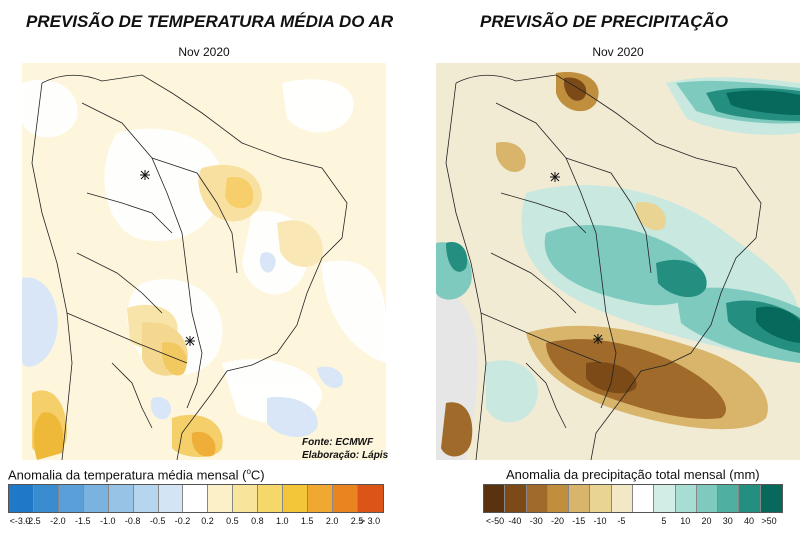 The height and width of the screenshot is (533, 800). Describe the element at coordinates (769, 521) in the screenshot. I see `precipitation-legend-tick-label: >50` at that location.